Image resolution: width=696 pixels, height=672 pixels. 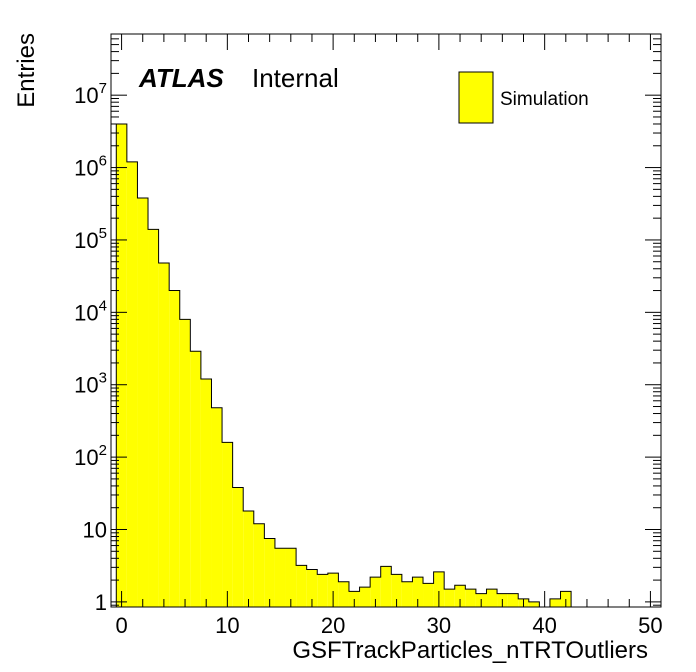 What do you see at coordinates (439, 625) in the screenshot?
I see `x-tick-label: 30` at bounding box center [439, 625].